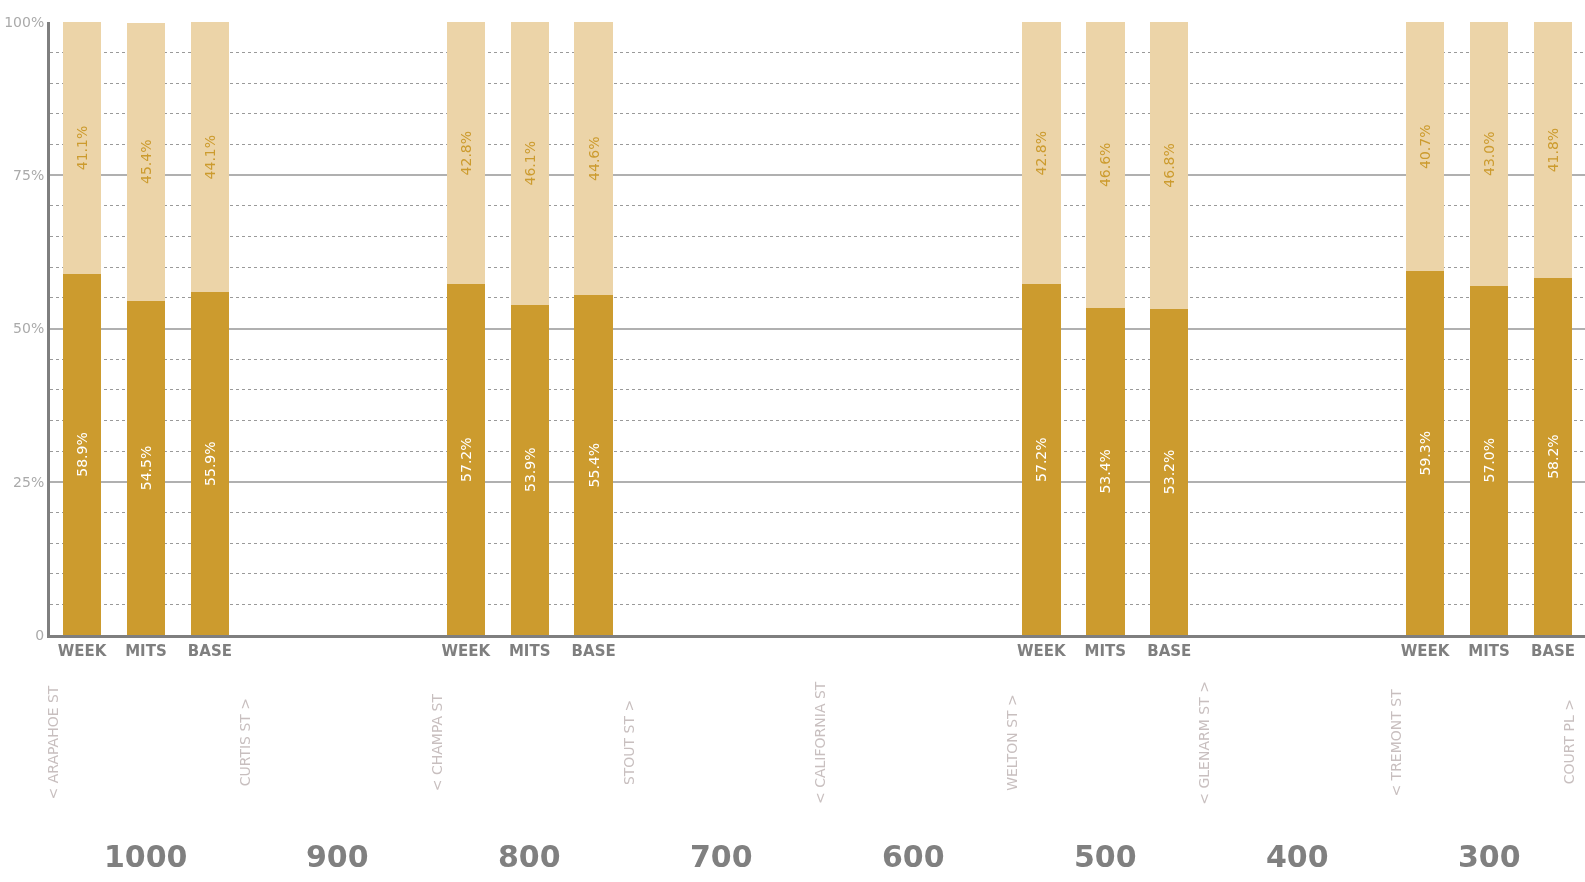 Image resolution: width=1585 pixels, height=882 pixels. I want to click on data-label: 58.9%, so click(81, 454).